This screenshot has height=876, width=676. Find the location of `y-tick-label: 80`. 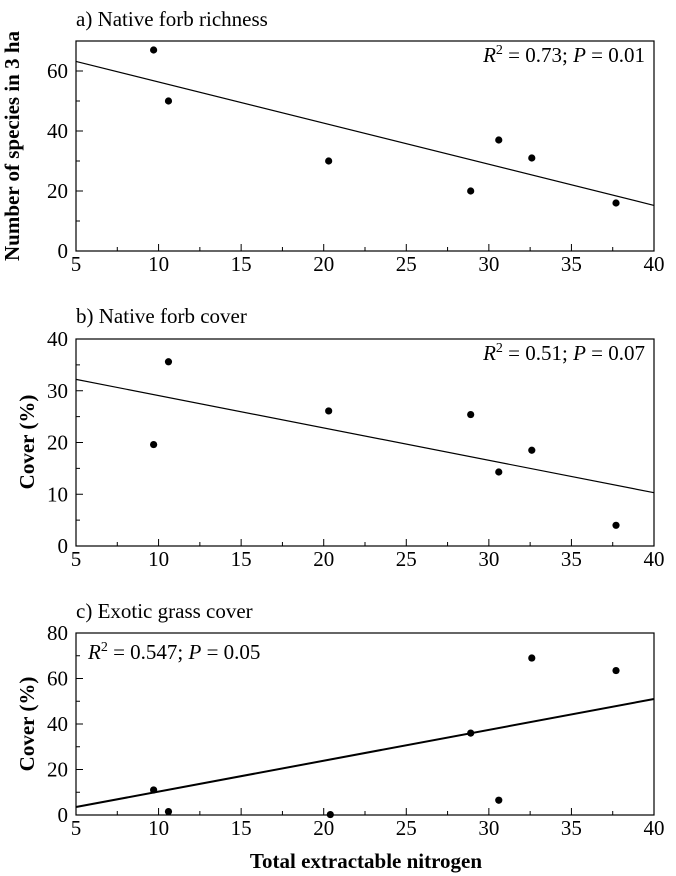

y-tick-label: 80 is located at coordinates (57, 633).